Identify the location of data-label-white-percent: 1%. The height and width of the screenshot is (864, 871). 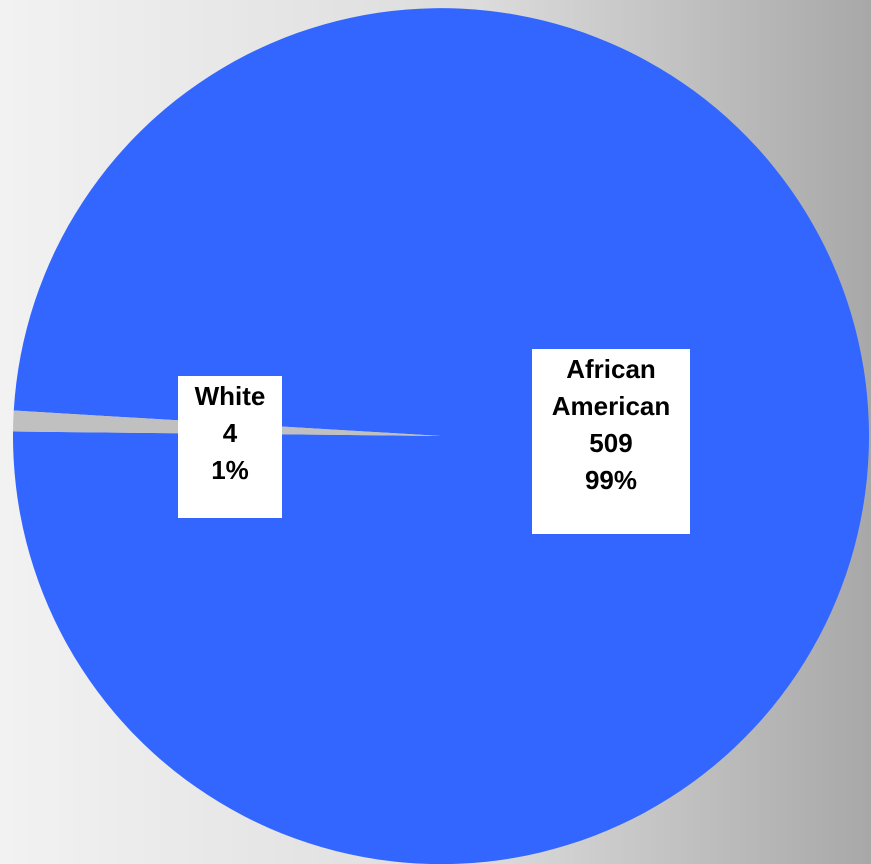
(230, 470).